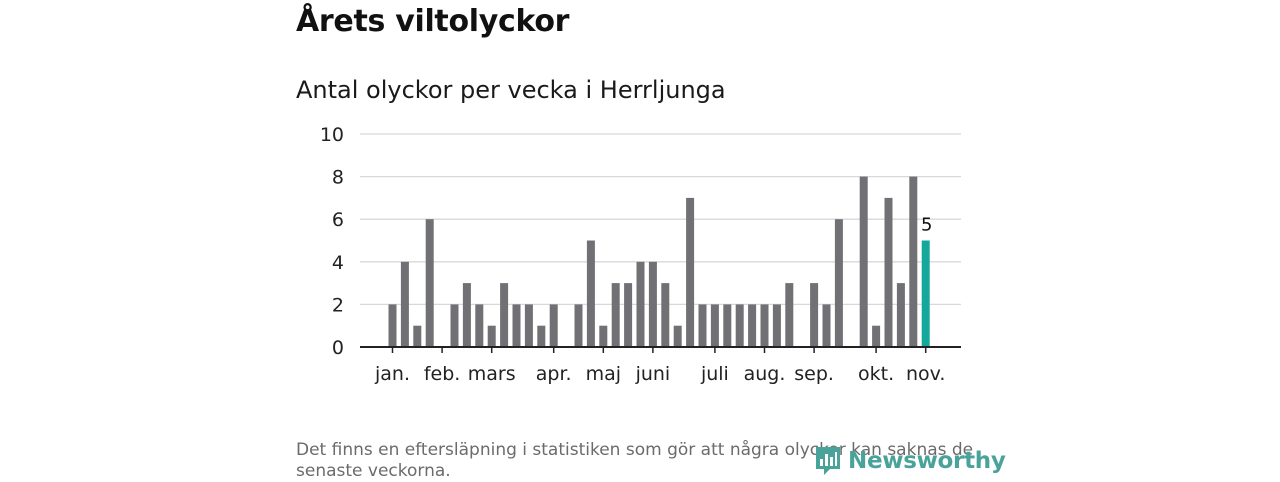 Image resolution: width=1280 pixels, height=482 pixels. I want to click on annotations: 5, so click(926, 225).